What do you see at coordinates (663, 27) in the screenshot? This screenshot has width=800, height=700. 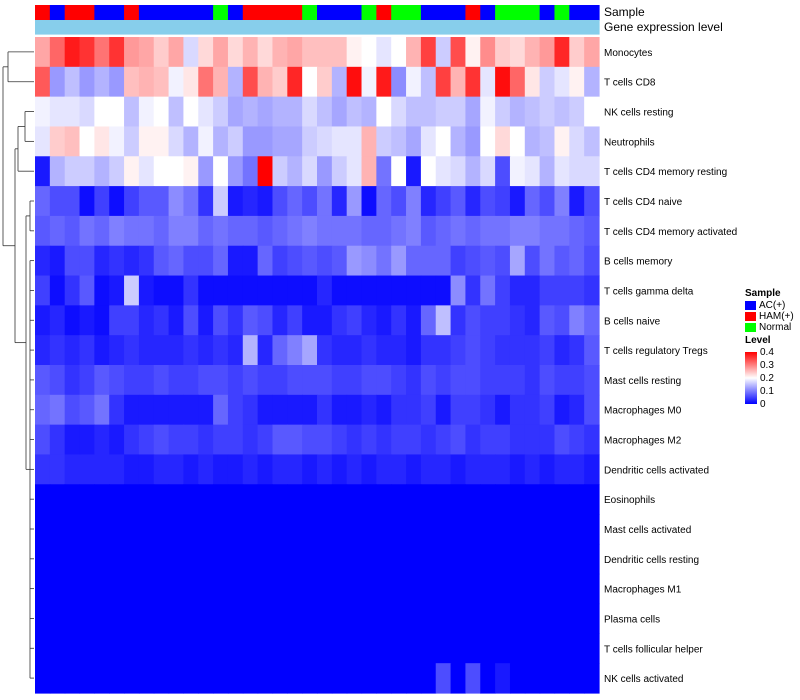 I see `gene-expression-track-label: Gene expression level` at bounding box center [663, 27].